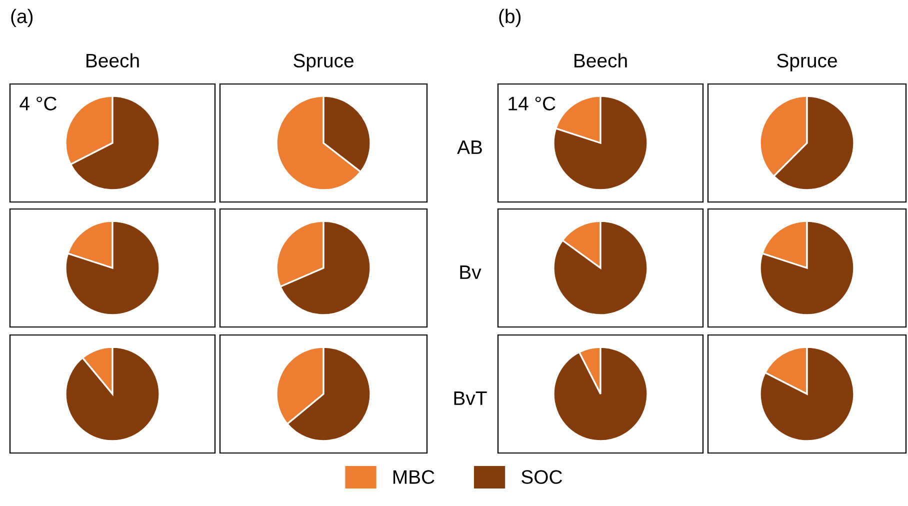 The image size is (908, 506). Describe the element at coordinates (532, 103) in the screenshot. I see `text: 14 °C` at that location.